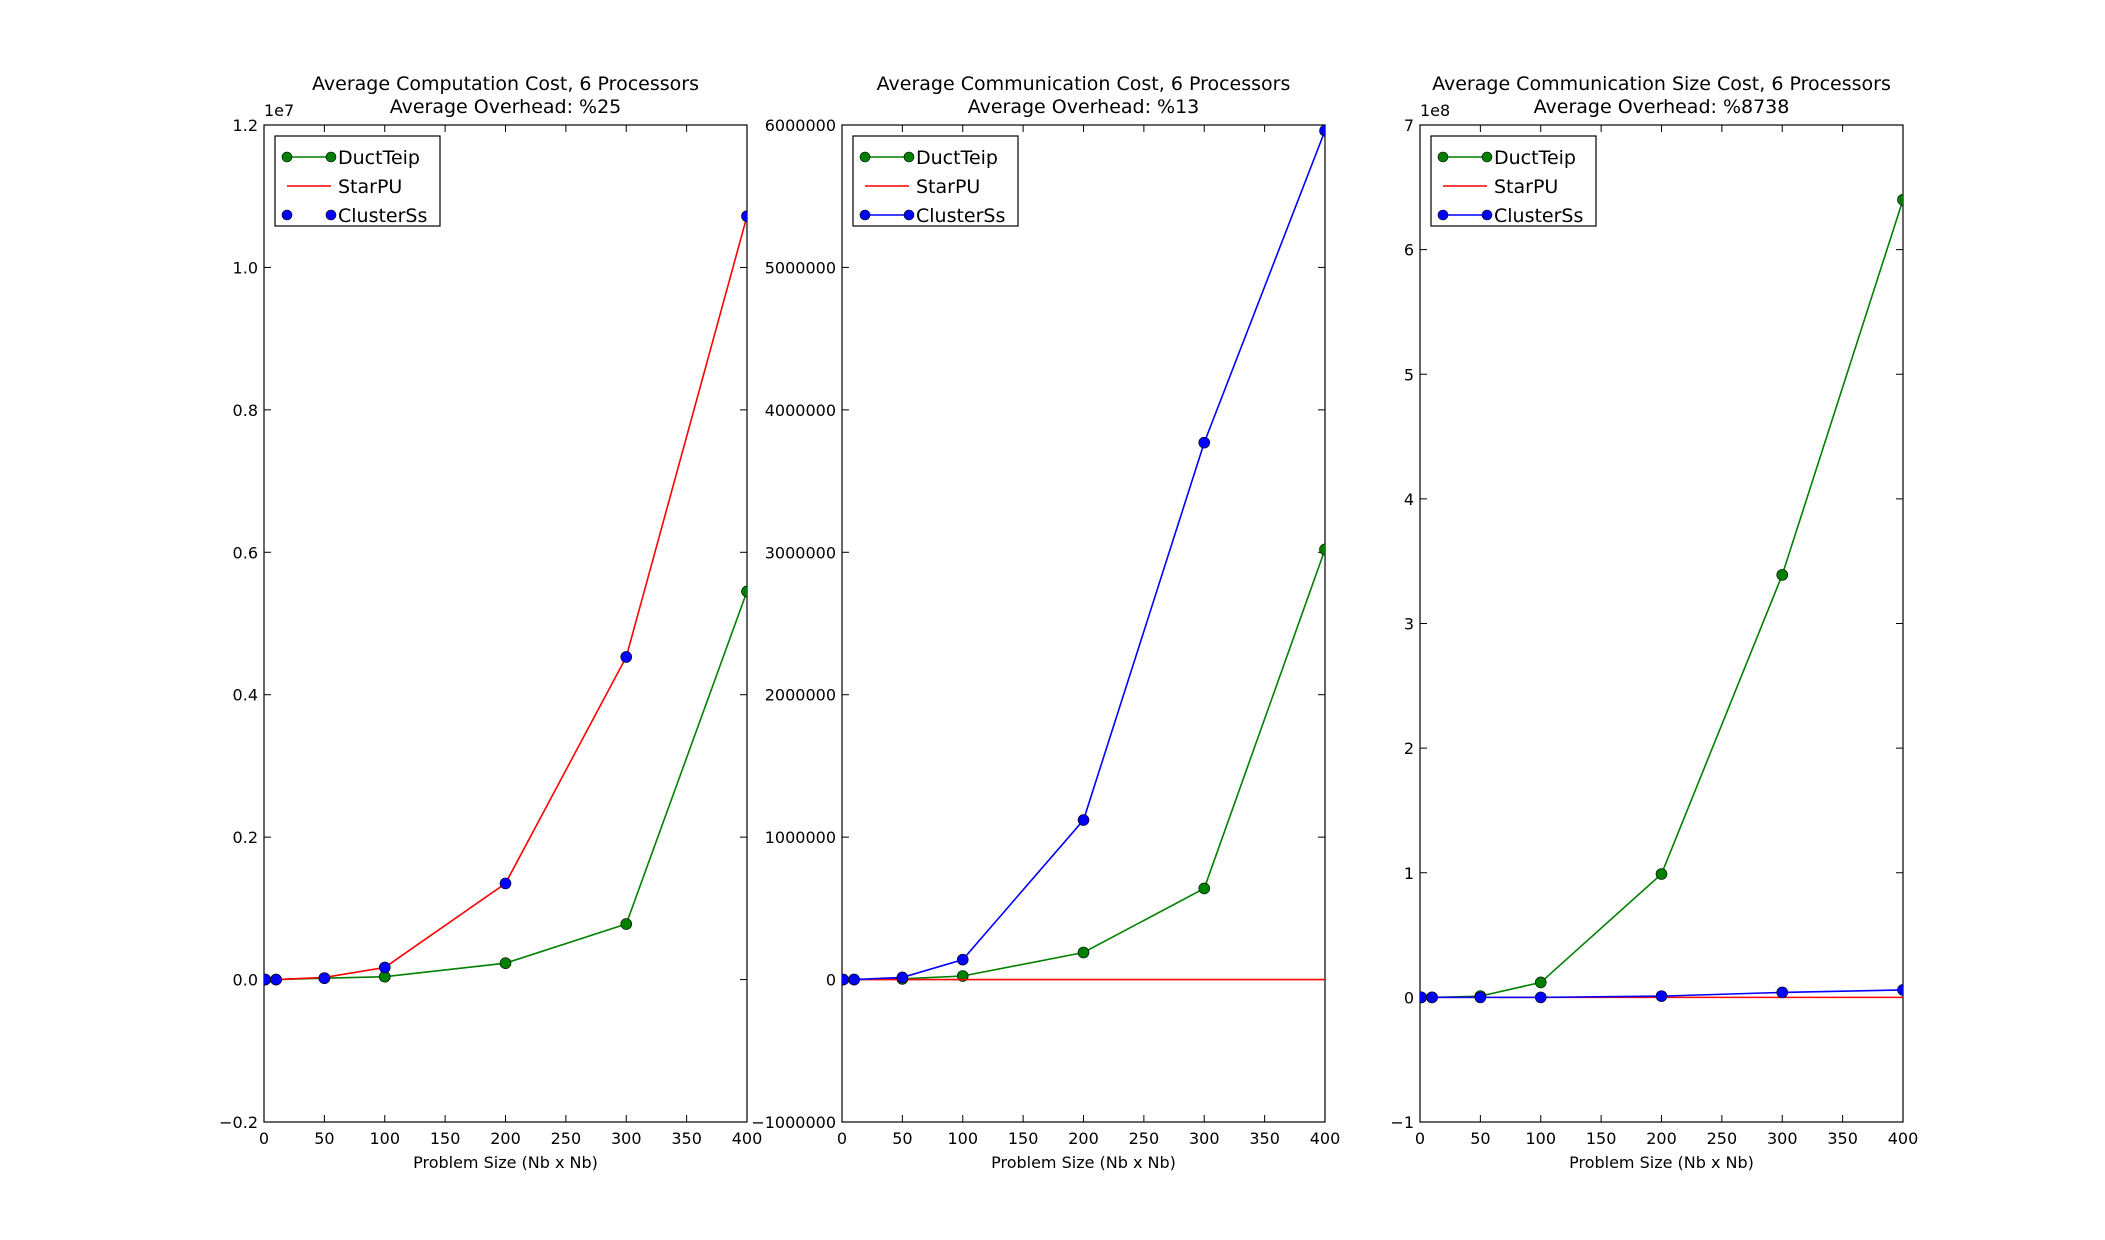 The width and height of the screenshot is (2105, 1240). What do you see at coordinates (279, 110) in the screenshot?
I see `y-axis-multiplier: 1e7` at bounding box center [279, 110].